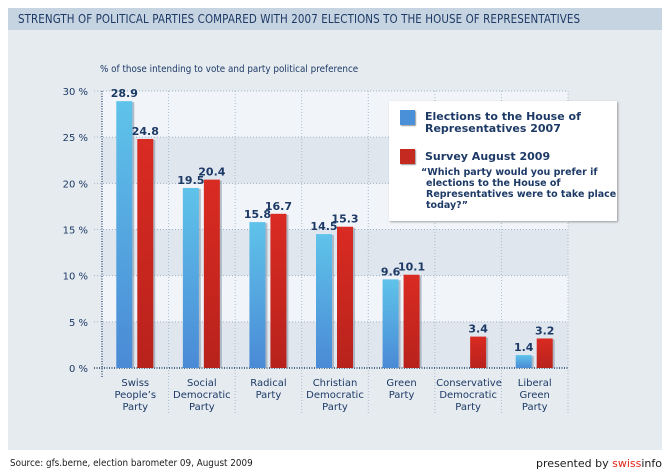 This screenshot has height=475, width=670. Describe the element at coordinates (75, 138) in the screenshot. I see `y-tick-label: 25 %` at that location.